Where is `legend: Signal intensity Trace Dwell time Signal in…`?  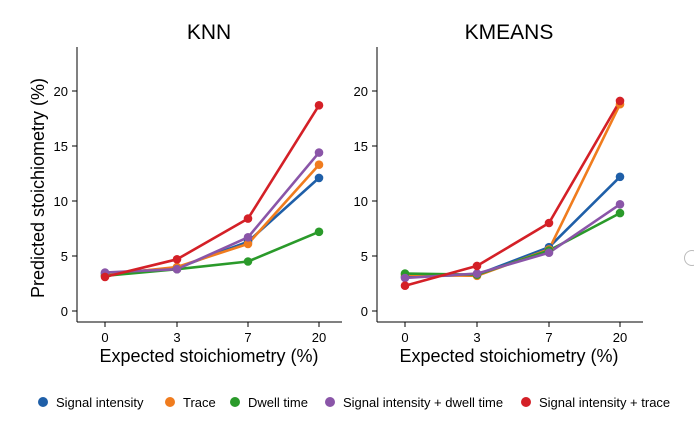
legend: Signal intensity Trace Dwell time Signal in… is located at coordinates (354, 402).